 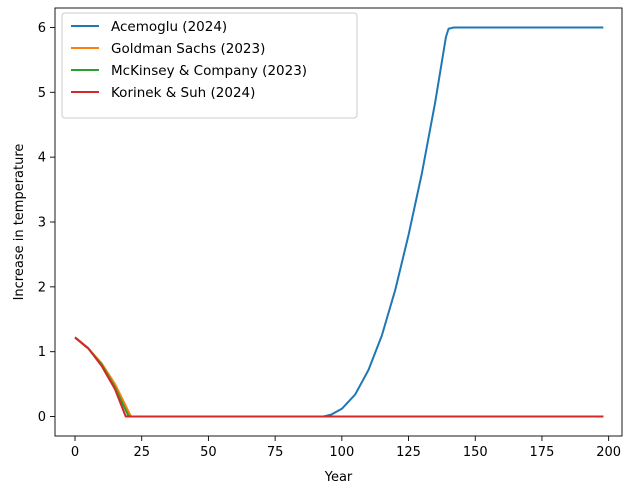 I want to click on x-tick-label: 150, so click(x=475, y=452).